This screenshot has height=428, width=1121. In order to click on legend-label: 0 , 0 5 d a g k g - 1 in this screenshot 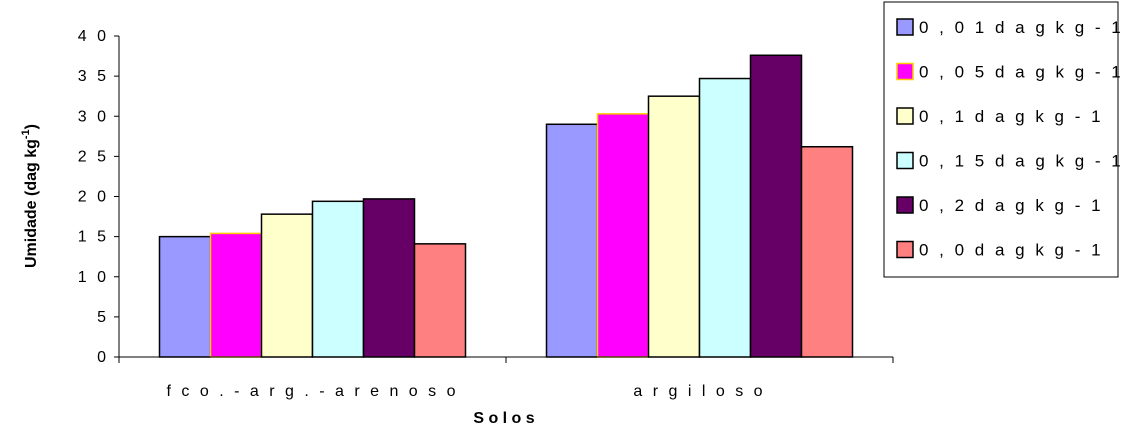, I will do `click(1020, 72)`.